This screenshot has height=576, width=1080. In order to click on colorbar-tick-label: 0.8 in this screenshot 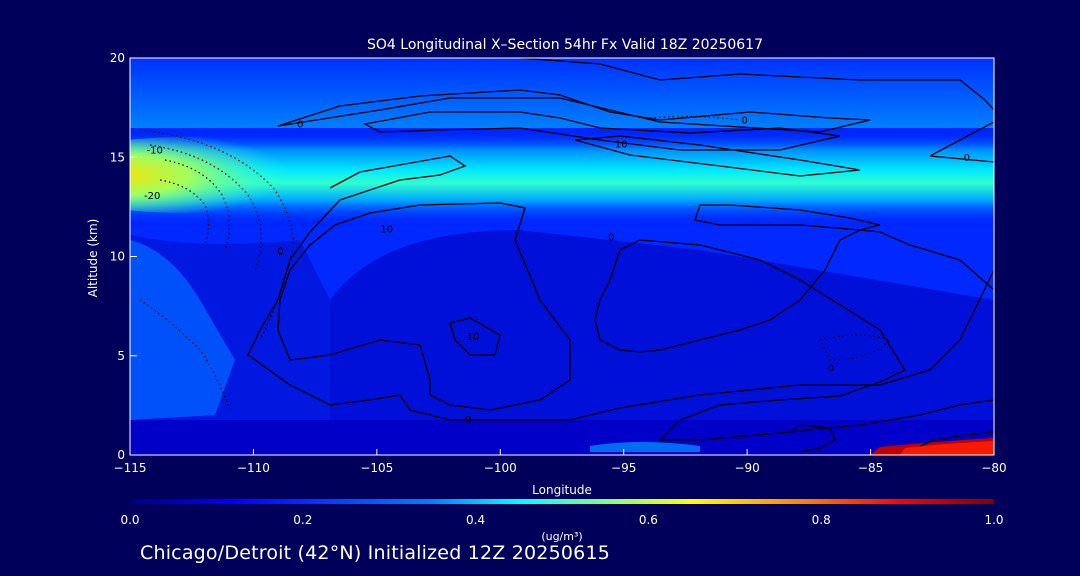, I will do `click(821, 520)`.